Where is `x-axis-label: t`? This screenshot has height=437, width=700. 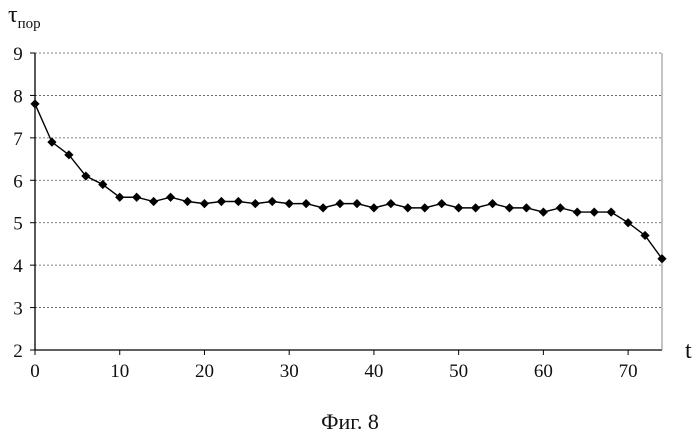 x-axis-label: t is located at coordinates (688, 351).